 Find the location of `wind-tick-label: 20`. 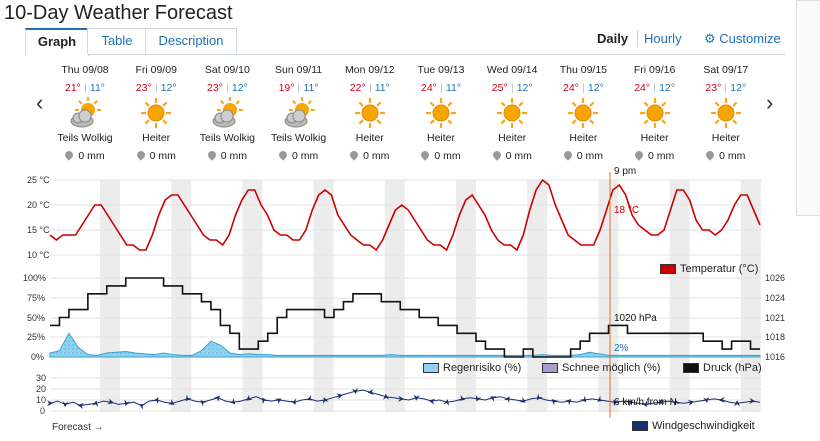

wind-tick-label: 20 is located at coordinates (41, 389).